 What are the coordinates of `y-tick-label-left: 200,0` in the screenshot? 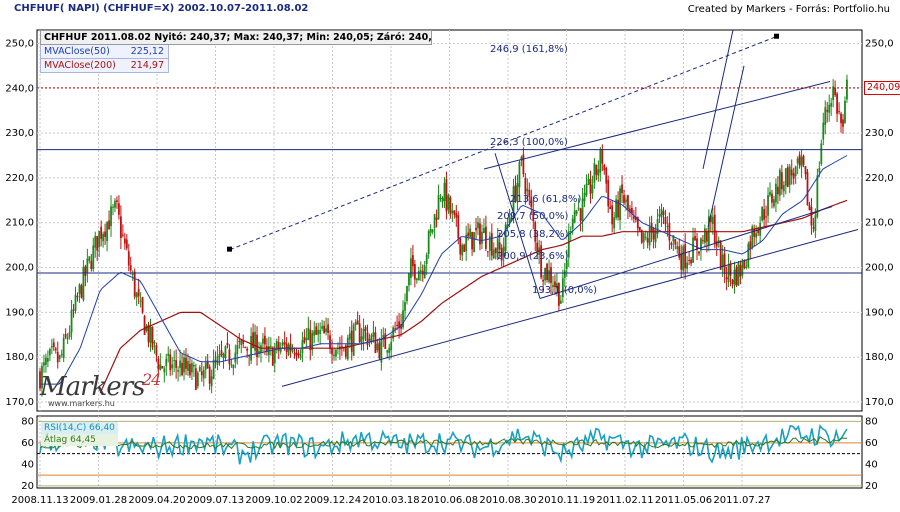 It's located at (19, 268).